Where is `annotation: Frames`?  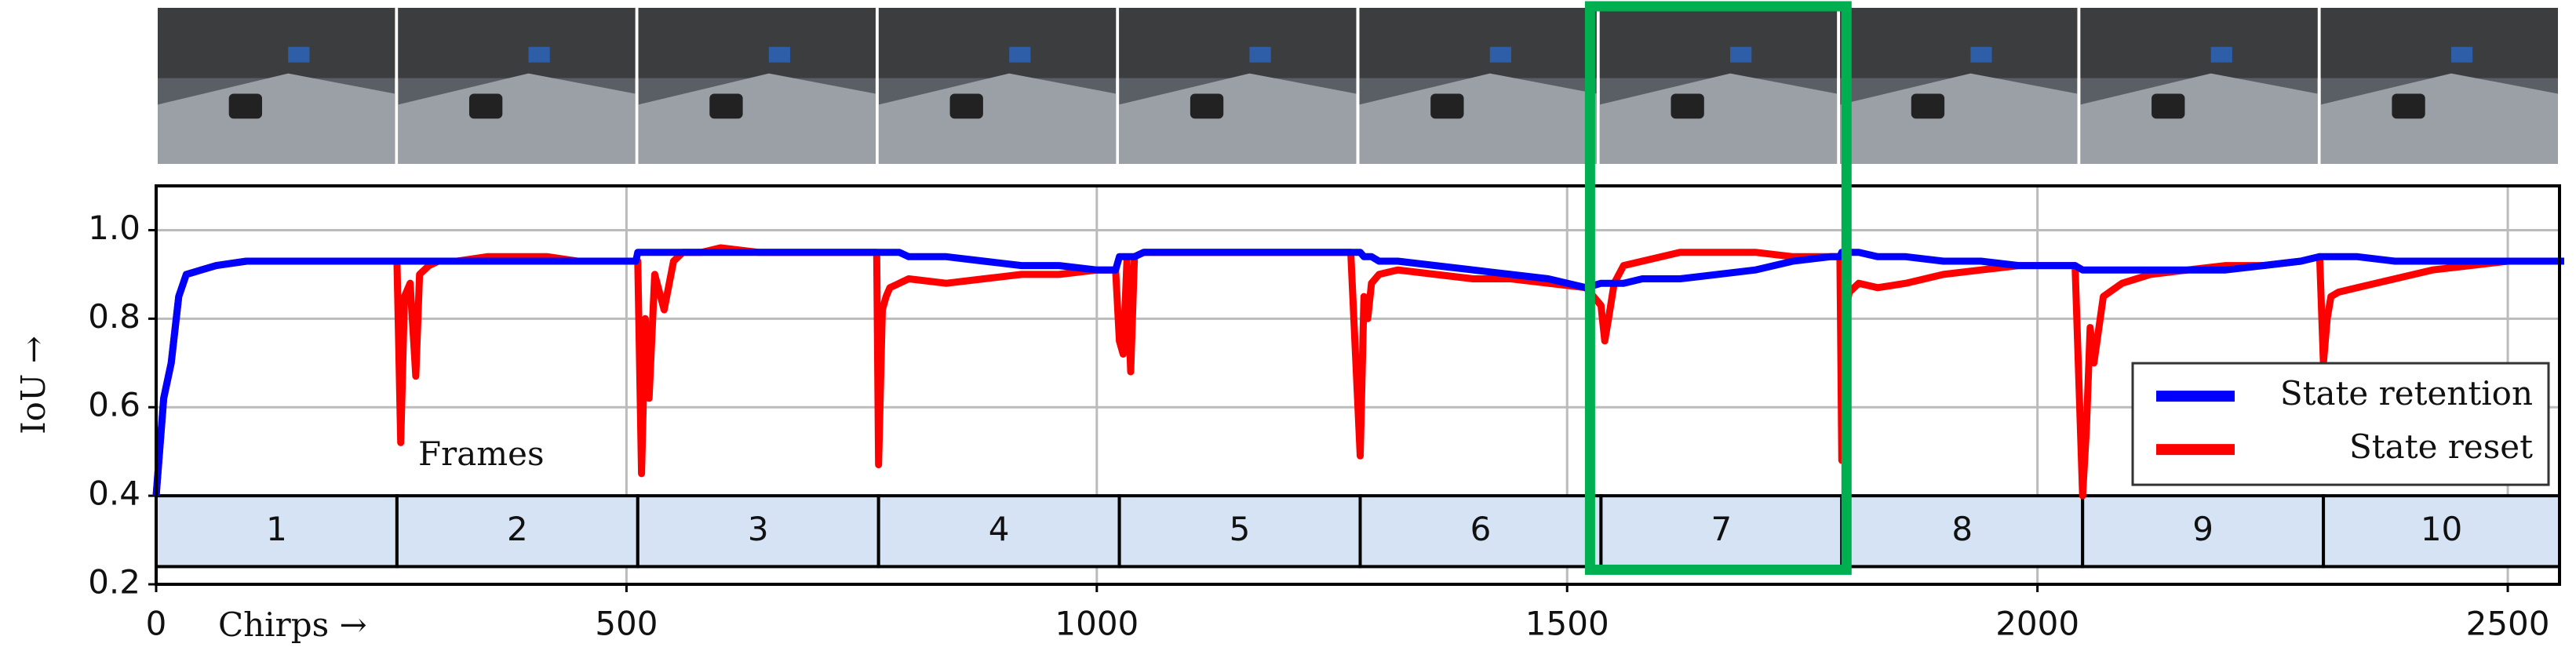 annotation: Frames is located at coordinates (481, 453).